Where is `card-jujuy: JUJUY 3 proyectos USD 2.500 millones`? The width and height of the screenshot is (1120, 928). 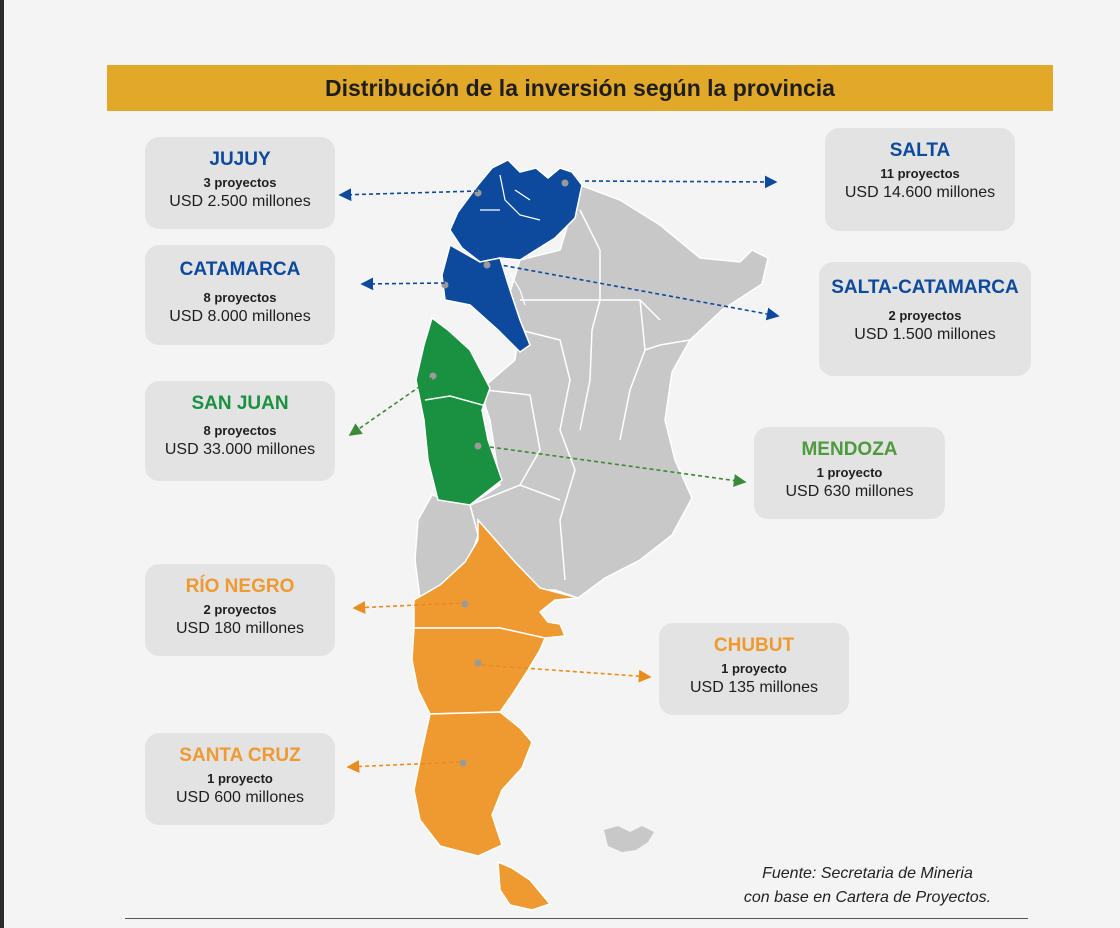
card-jujuy: JUJUY 3 proyectos USD 2.500 millones is located at coordinates (240, 183).